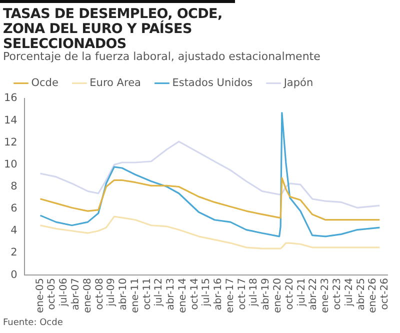 Image resolution: width=400 pixels, height=333 pixels. What do you see at coordinates (314, 294) in the screenshot?
I see `x-tick-label: abr-22` at bounding box center [314, 294].